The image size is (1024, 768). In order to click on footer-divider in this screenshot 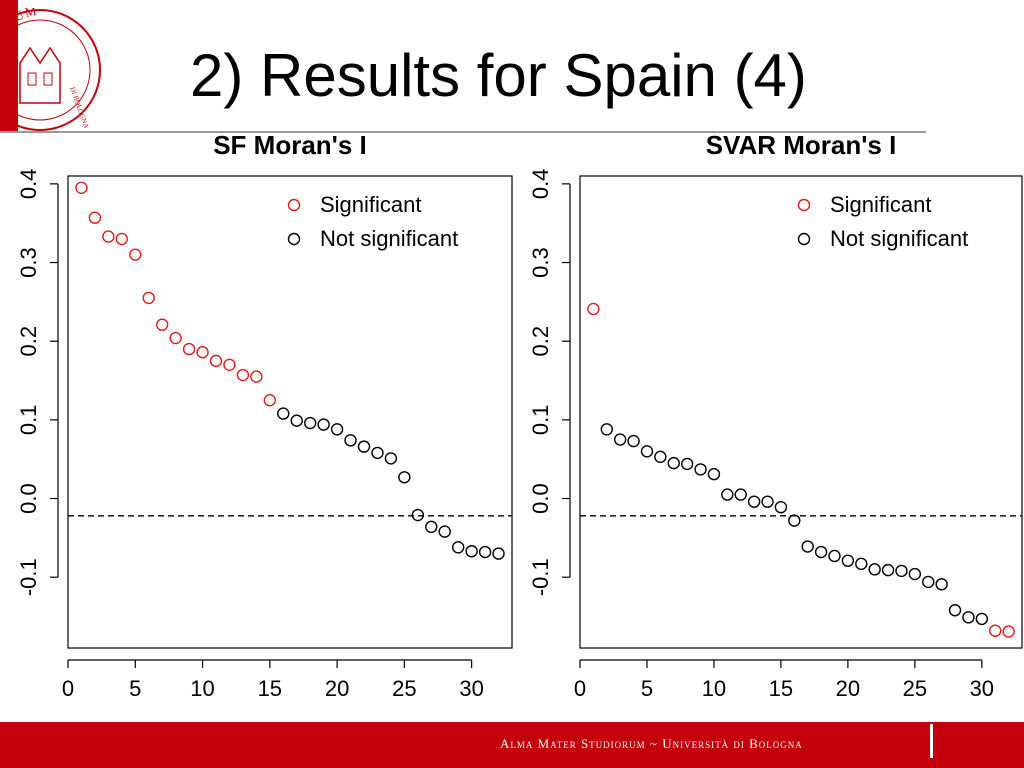, I will do `click(931, 741)`.